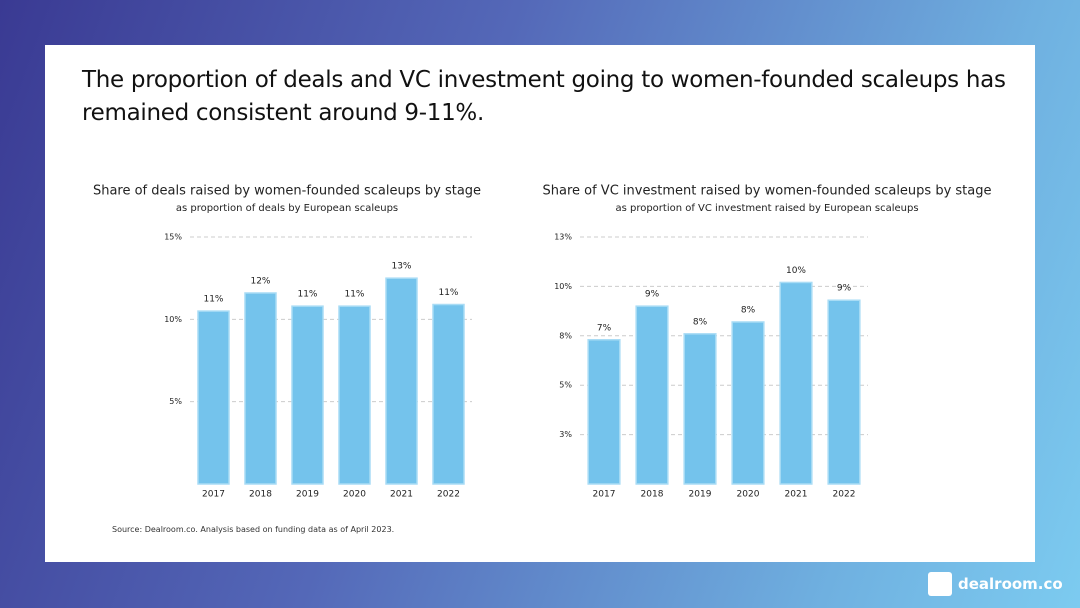  What do you see at coordinates (796, 271) in the screenshot?
I see `data-label: 10%` at bounding box center [796, 271].